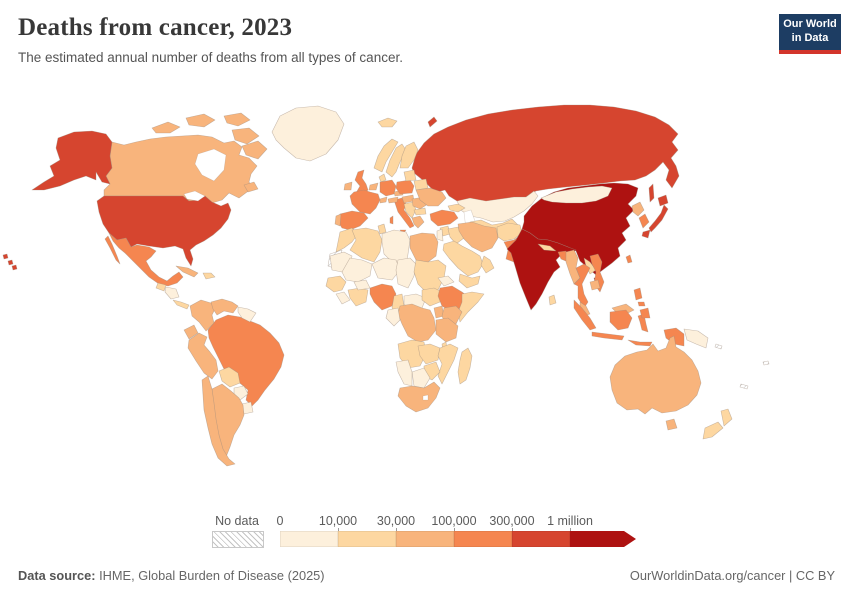  I want to click on country-senegal-guinea, so click(336, 284).